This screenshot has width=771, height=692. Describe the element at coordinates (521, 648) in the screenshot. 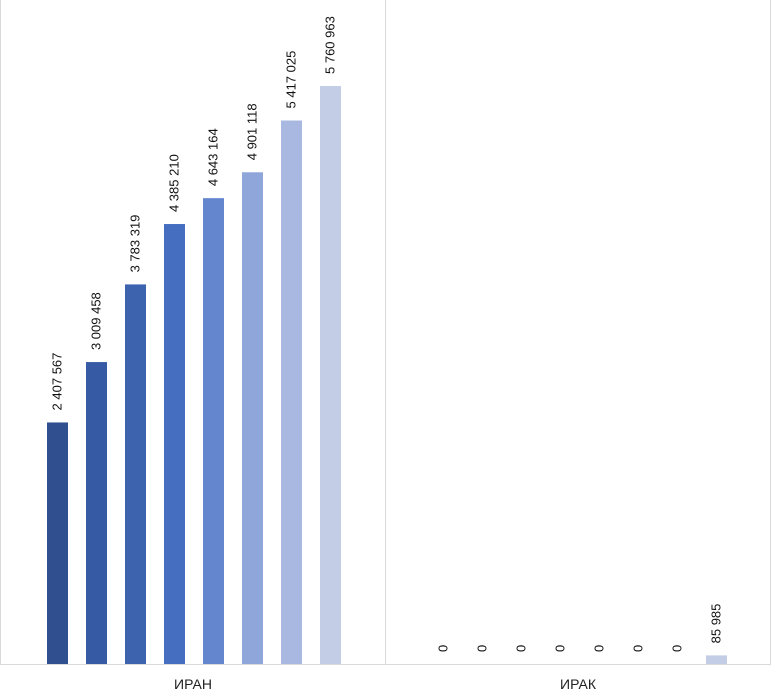

I see `data-label-2-3: 0` at that location.